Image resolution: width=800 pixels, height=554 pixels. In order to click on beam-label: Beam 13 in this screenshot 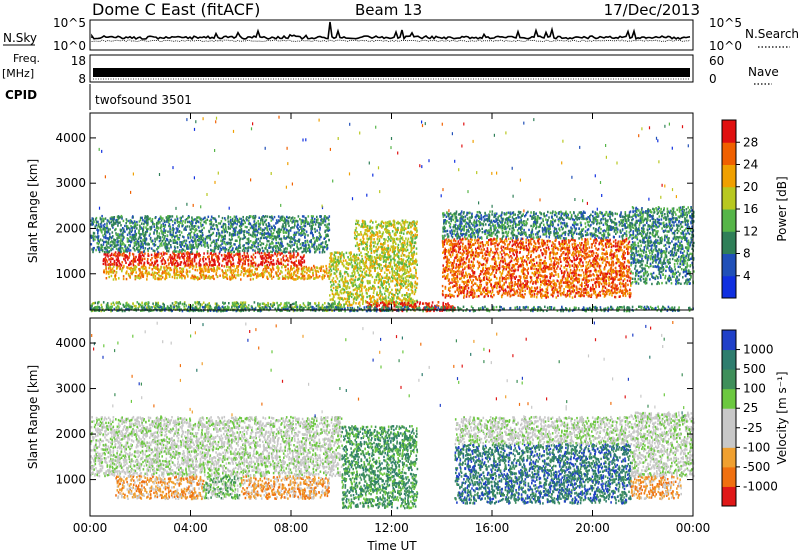, I will do `click(388, 10)`.